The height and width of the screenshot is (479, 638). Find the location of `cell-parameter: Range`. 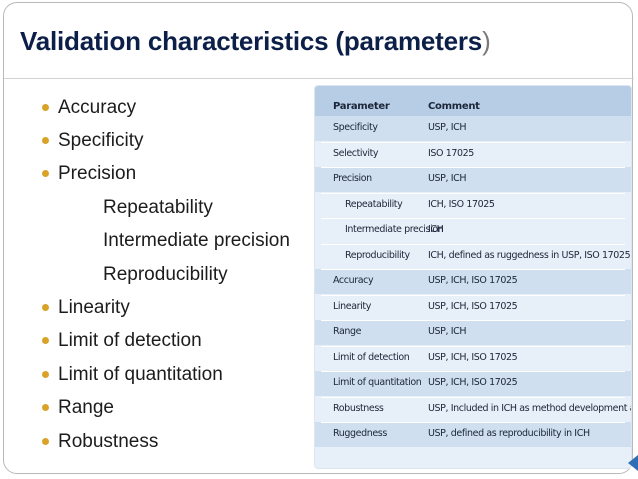

cell-parameter: Range is located at coordinates (347, 331).